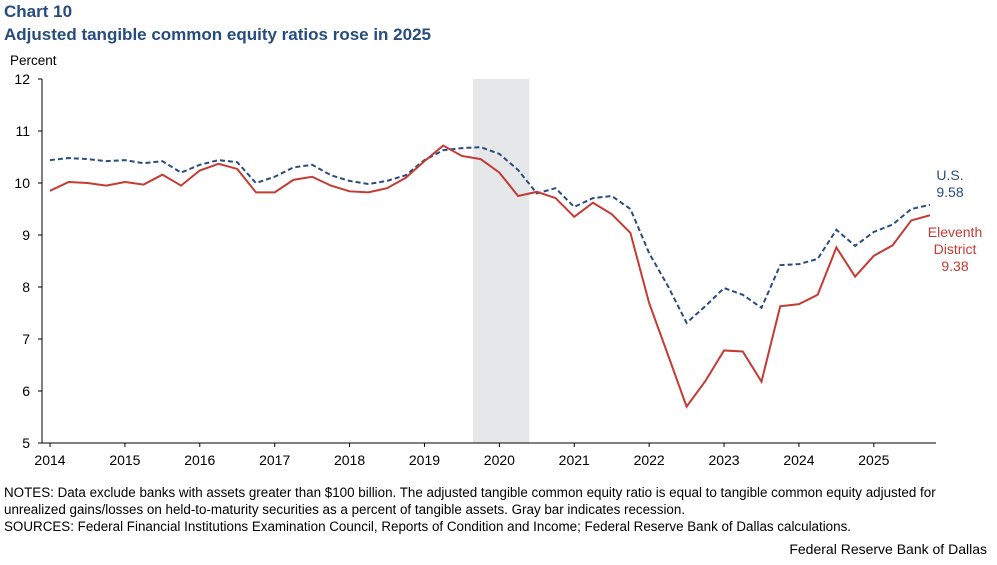  Describe the element at coordinates (49, 460) in the screenshot. I see `x-tick-label: 2014` at that location.